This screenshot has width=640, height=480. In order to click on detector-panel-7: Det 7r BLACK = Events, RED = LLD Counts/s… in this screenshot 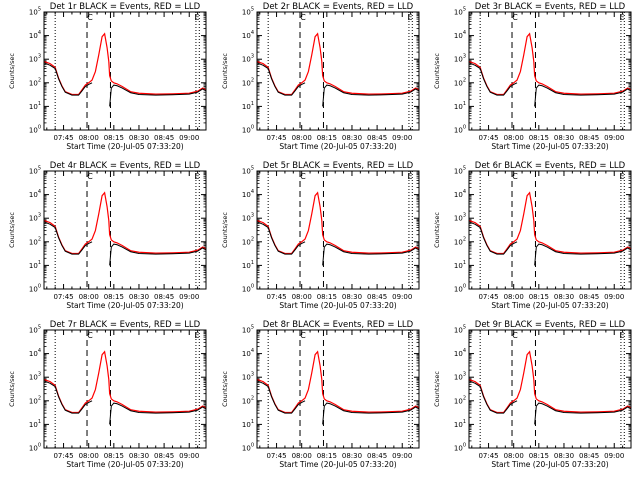, I will do `click(107, 394)`.